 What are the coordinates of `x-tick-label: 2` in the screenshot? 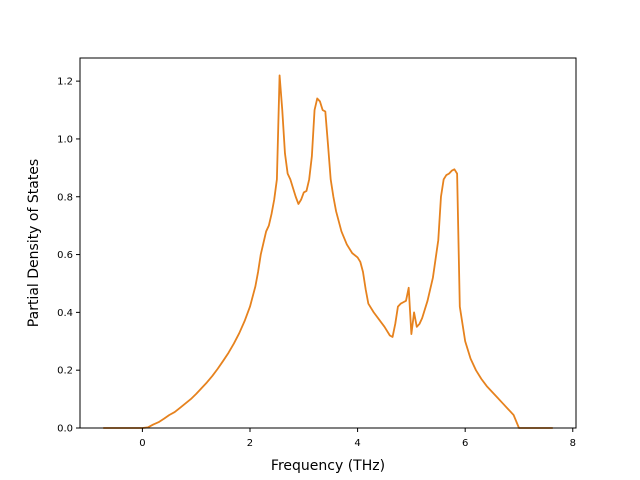 It's located at (250, 443).